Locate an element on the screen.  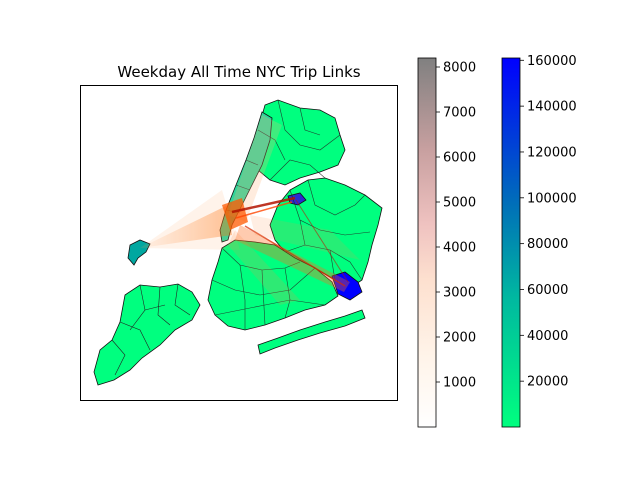
link-fan-jfk is located at coordinates (292, 258).